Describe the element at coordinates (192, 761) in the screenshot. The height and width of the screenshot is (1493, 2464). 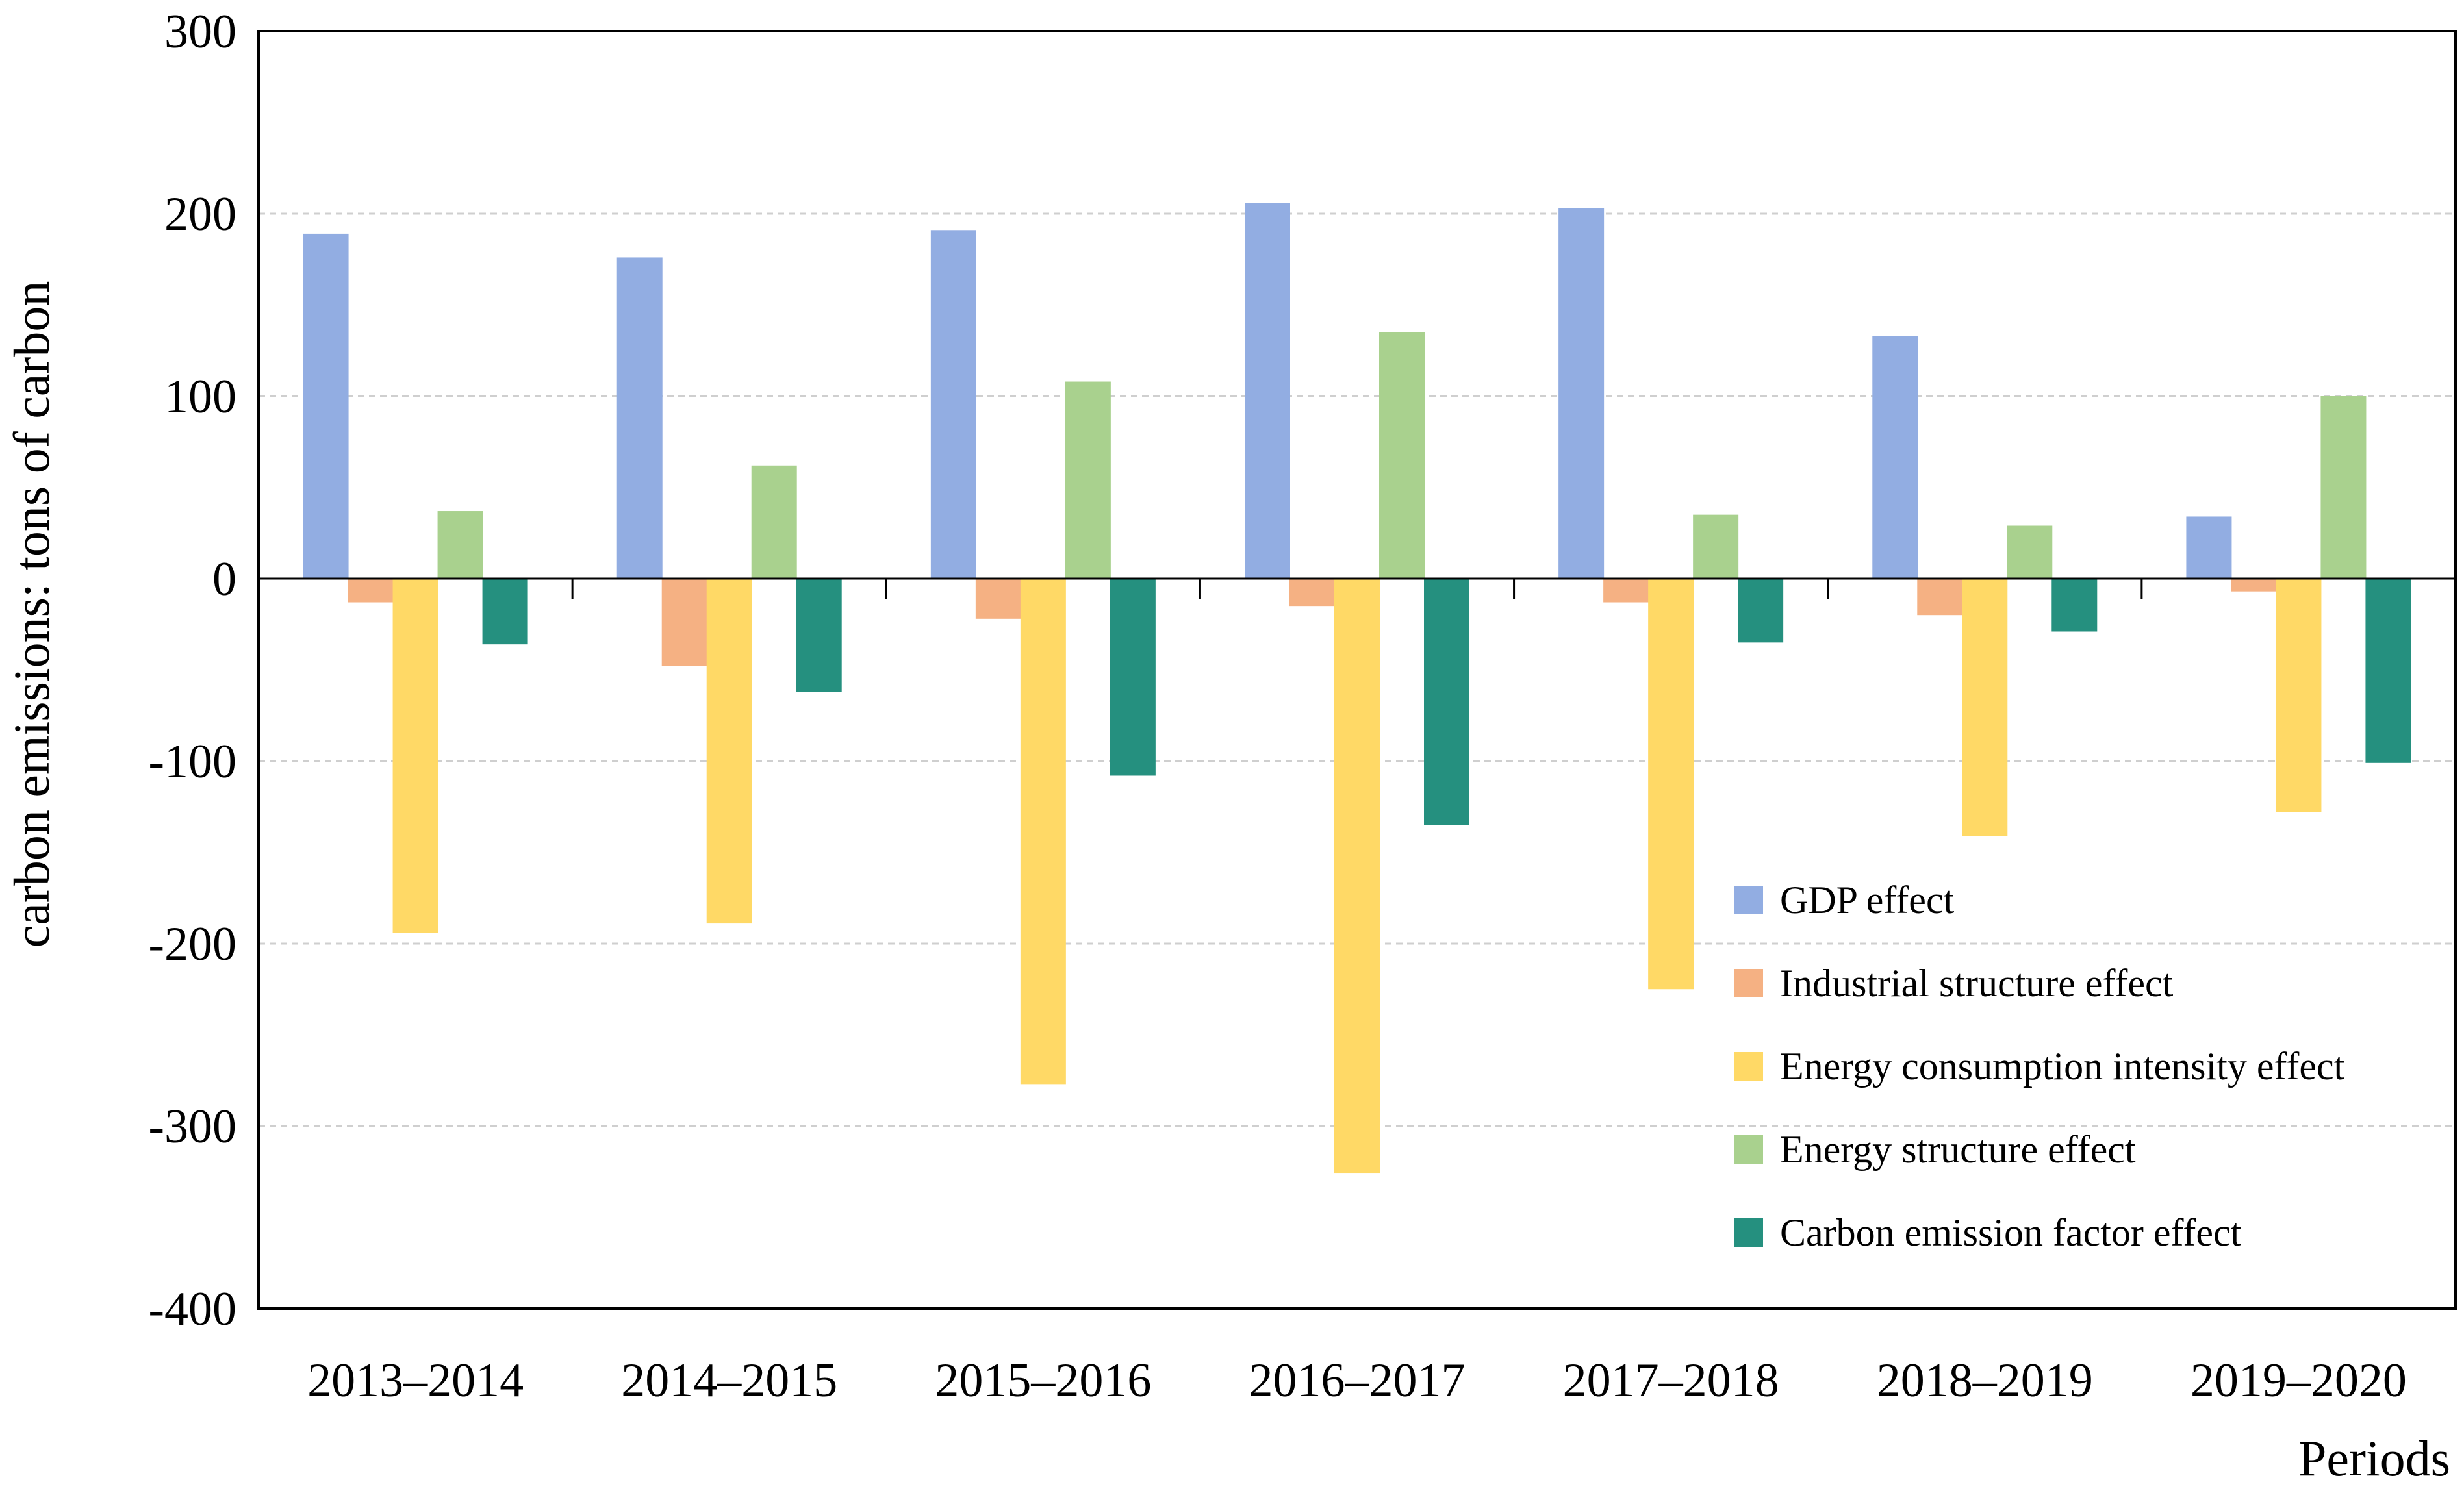
I see `y-tick-label: -100` at that location.